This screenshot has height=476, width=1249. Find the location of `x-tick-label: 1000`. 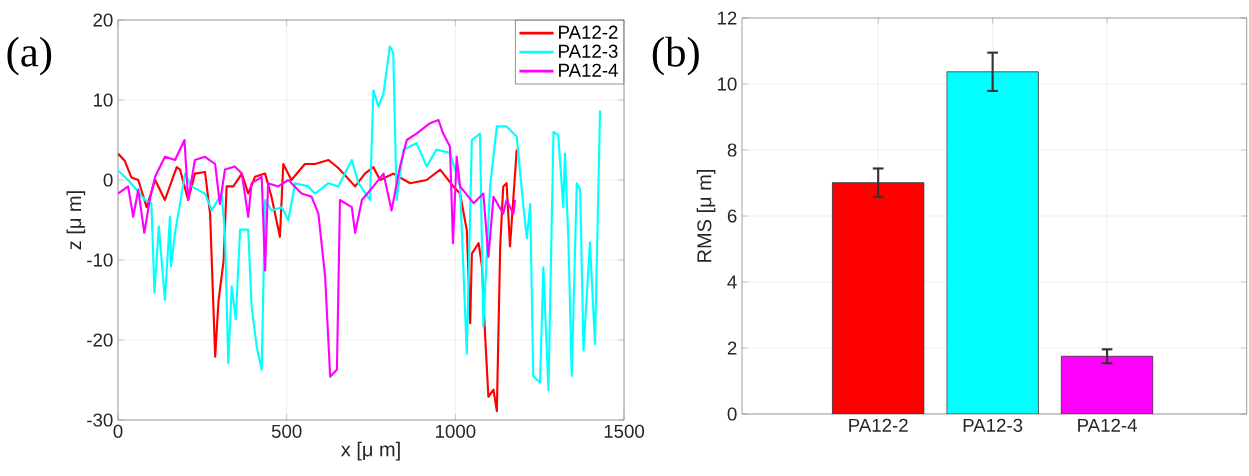

x-tick-label: 1000 is located at coordinates (456, 431).